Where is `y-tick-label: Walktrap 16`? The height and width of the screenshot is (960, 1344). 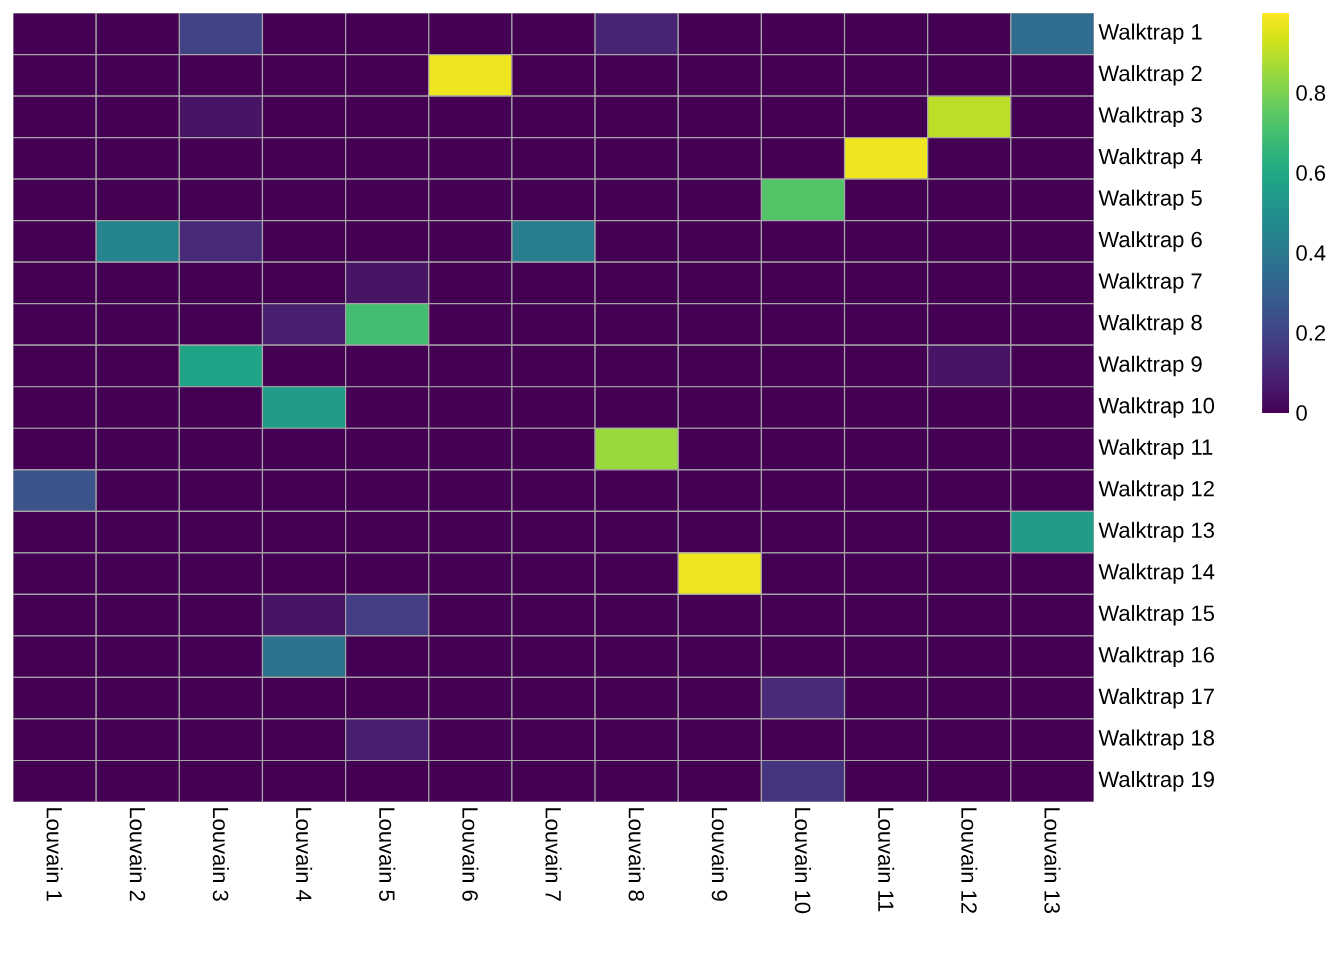
y-tick-label: Walktrap 16 is located at coordinates (1156, 656).